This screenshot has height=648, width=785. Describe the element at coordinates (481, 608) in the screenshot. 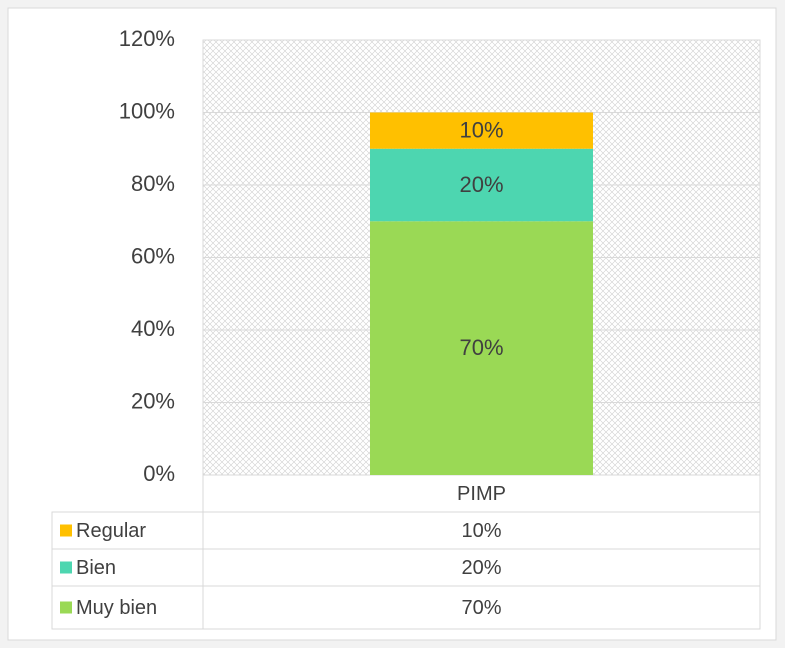

I see `table-value: 70%` at that location.